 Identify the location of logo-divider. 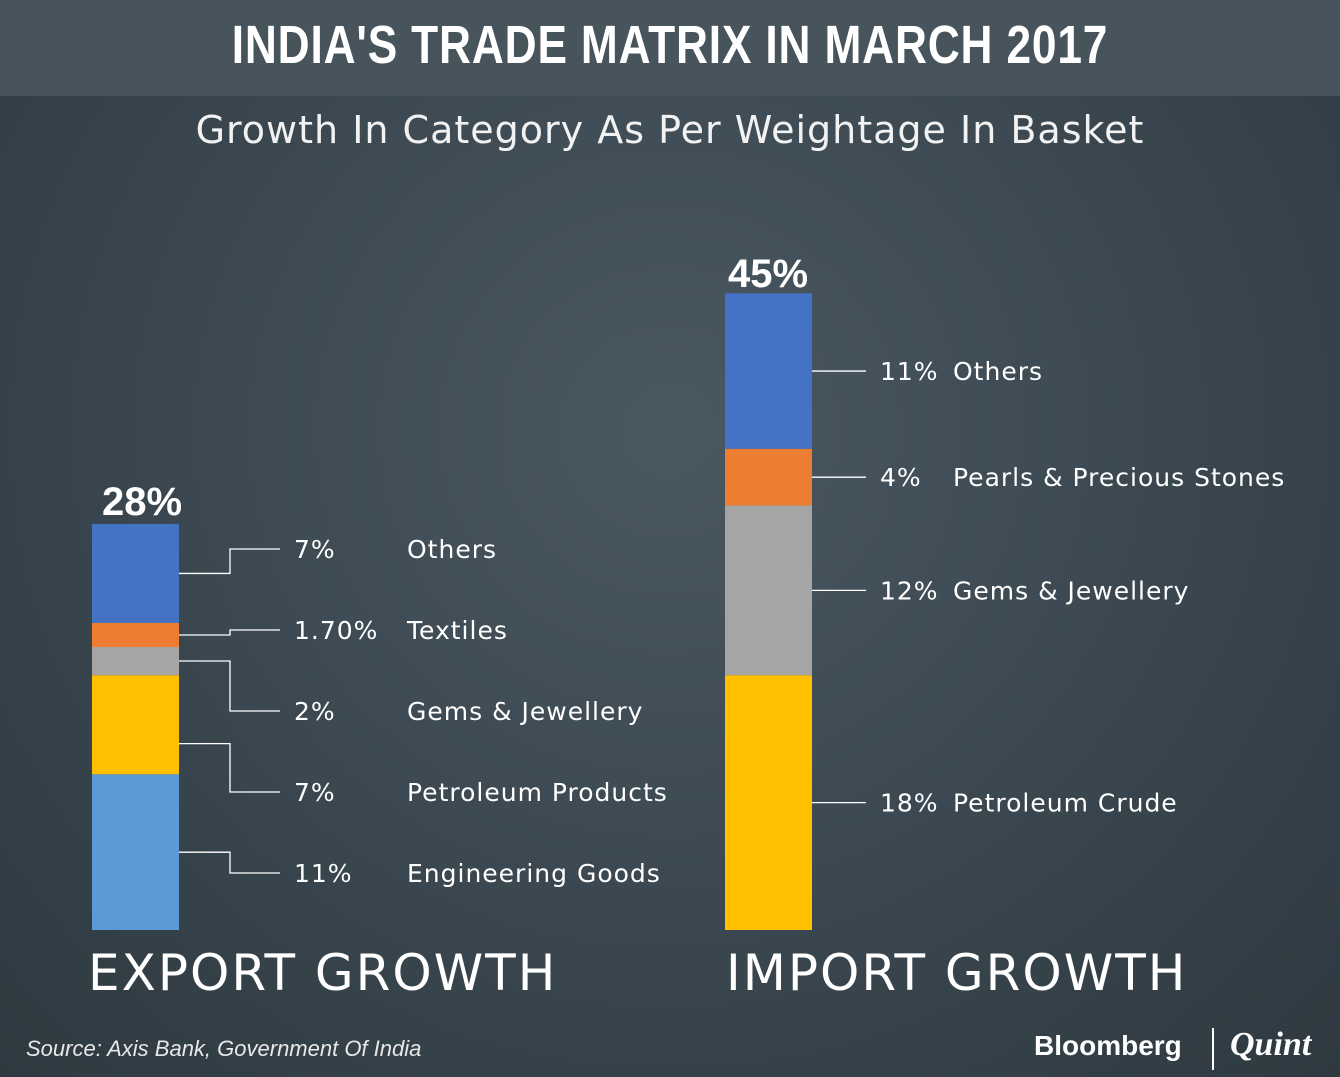
(1213, 1049).